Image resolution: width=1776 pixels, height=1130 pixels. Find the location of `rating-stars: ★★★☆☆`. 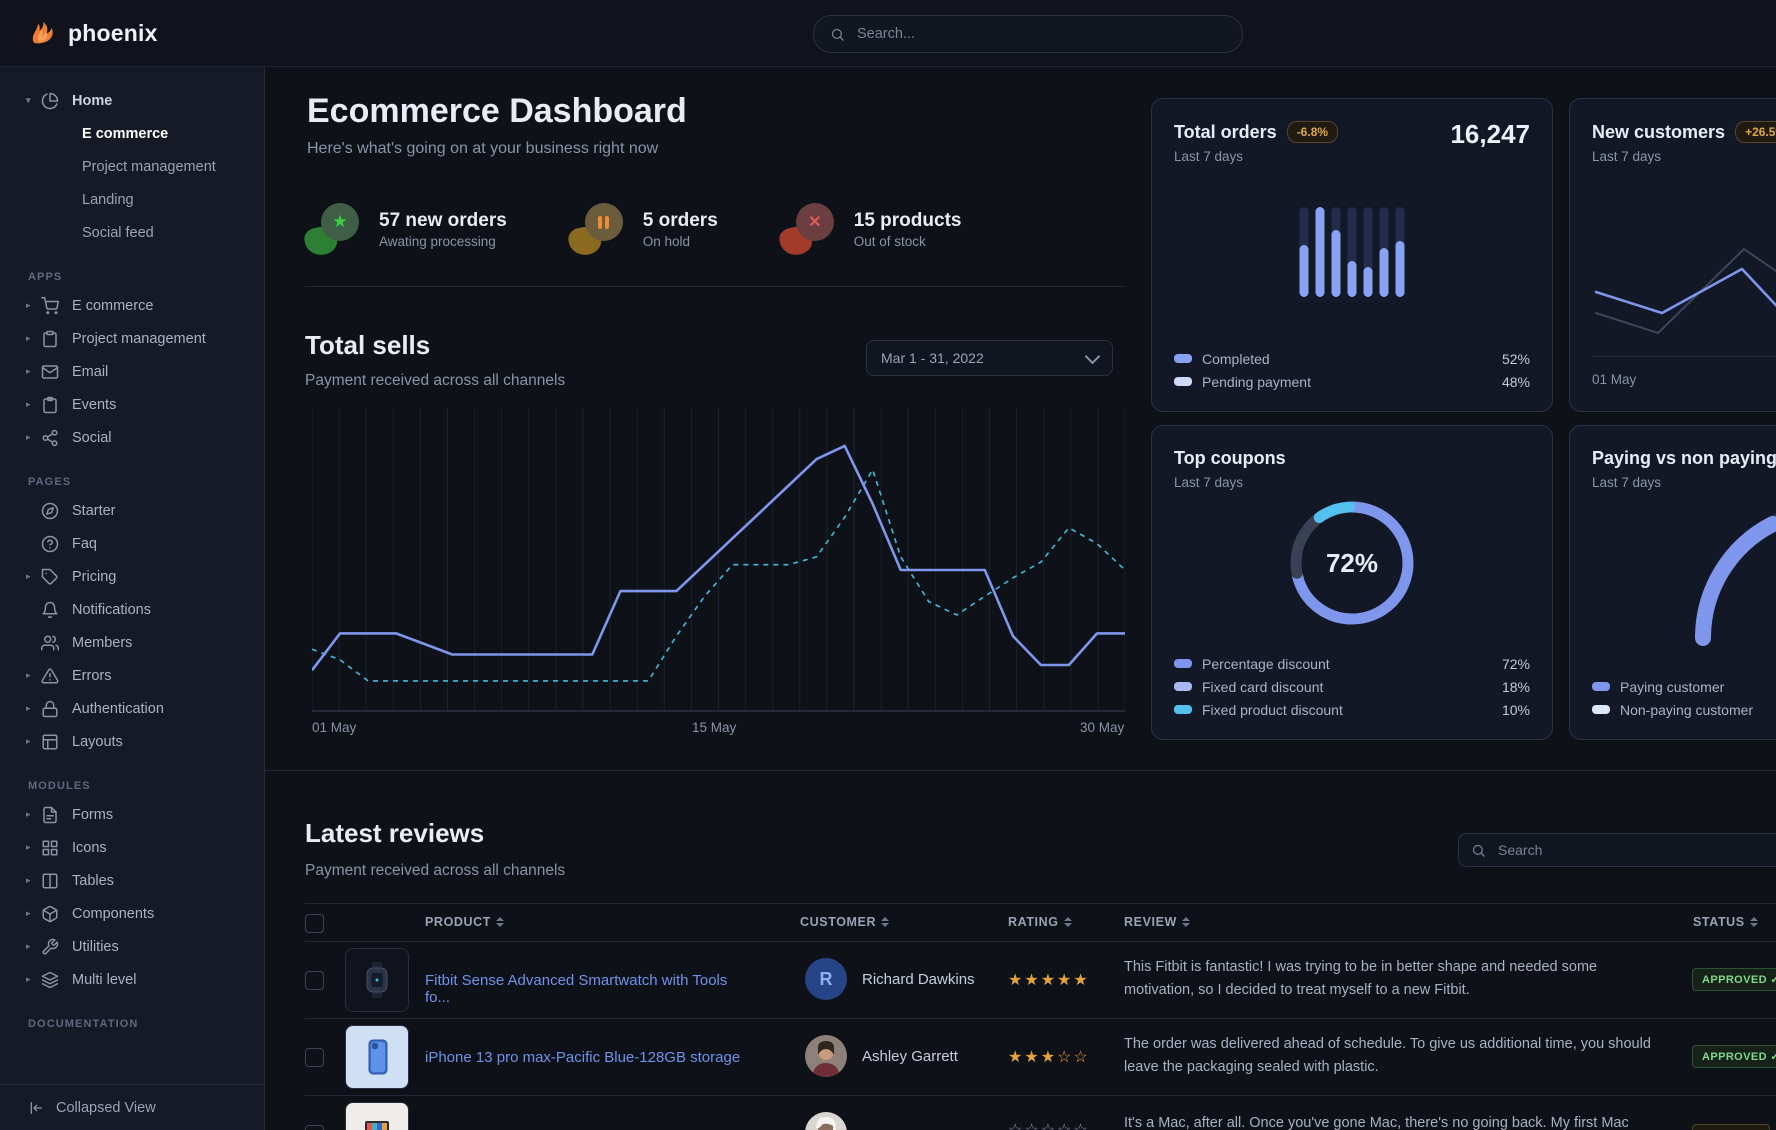

rating-stars: ★★★☆☆ is located at coordinates (1049, 1057).